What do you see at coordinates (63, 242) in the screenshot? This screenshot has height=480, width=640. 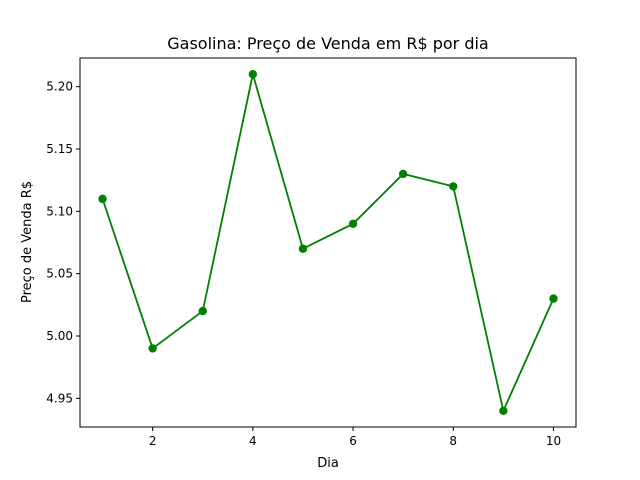 I see `y-axis: 4.95 5.00 5.05 5.10 5.15 5.20` at bounding box center [63, 242].